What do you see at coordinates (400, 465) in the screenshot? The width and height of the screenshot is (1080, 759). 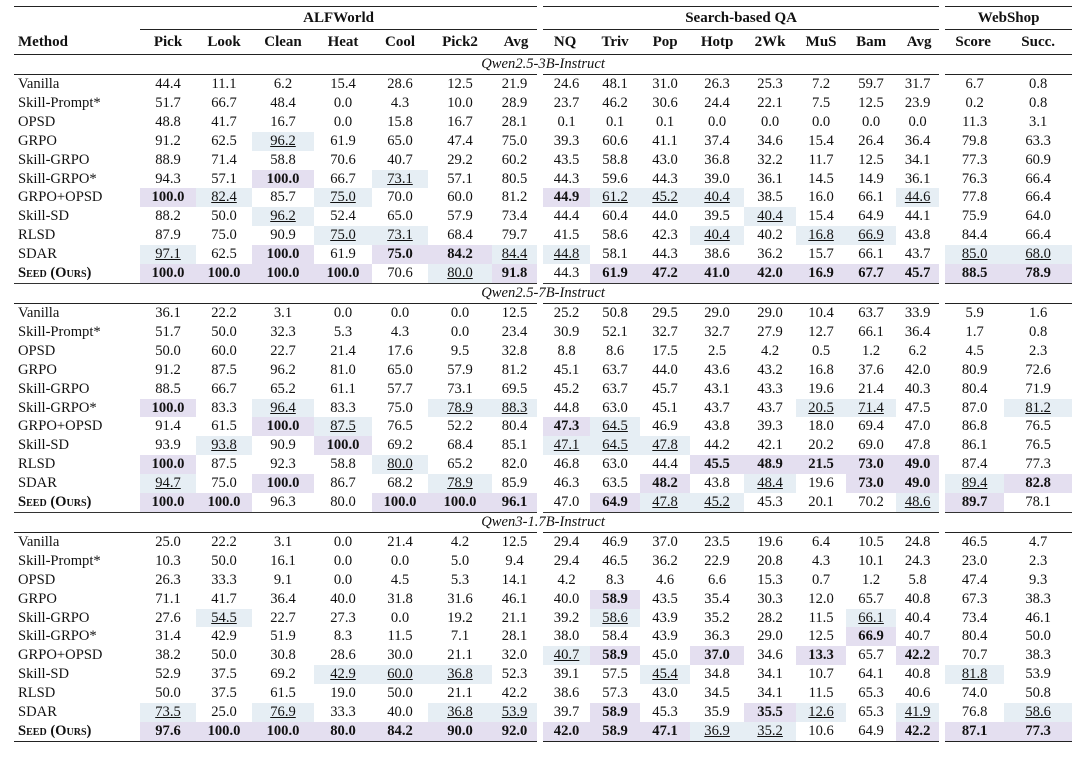 I see `value-cell: 80.0` at bounding box center [400, 465].